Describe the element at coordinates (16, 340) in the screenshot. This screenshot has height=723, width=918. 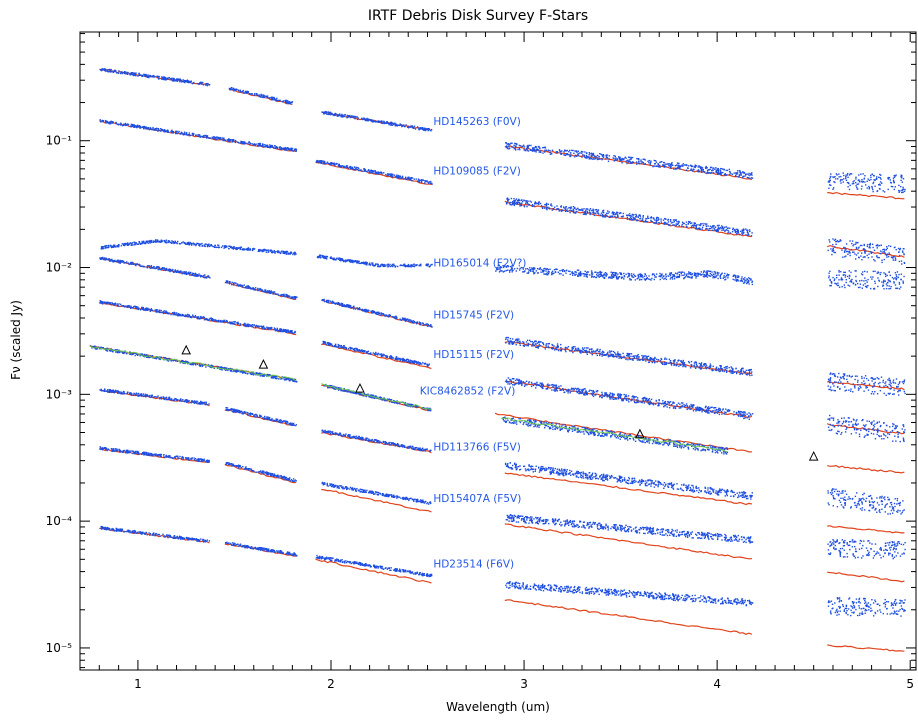
I see `y-axis-label: Fν (scaled Jy)` at that location.